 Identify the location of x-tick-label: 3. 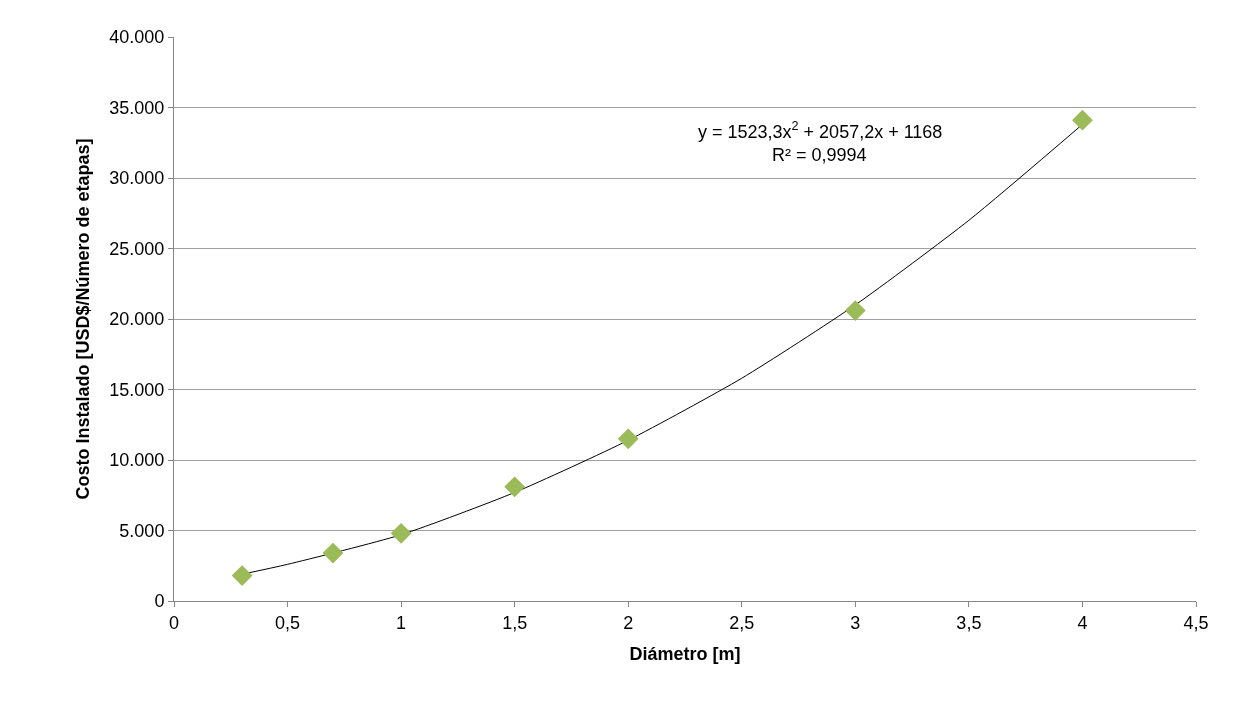
(855, 622).